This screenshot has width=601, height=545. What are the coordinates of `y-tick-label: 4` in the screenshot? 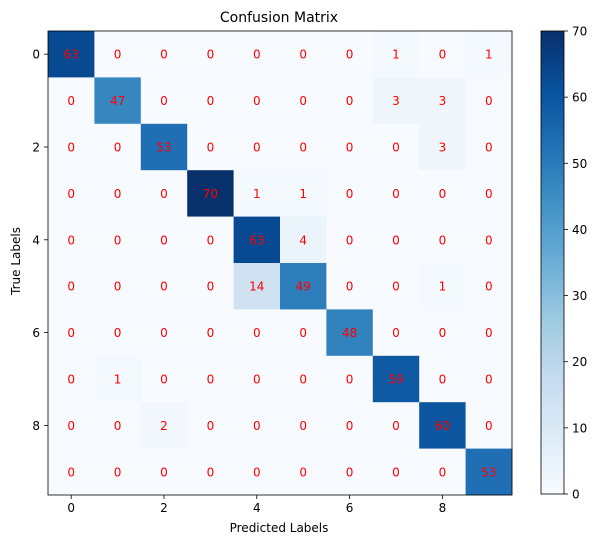 It's located at (36, 240).